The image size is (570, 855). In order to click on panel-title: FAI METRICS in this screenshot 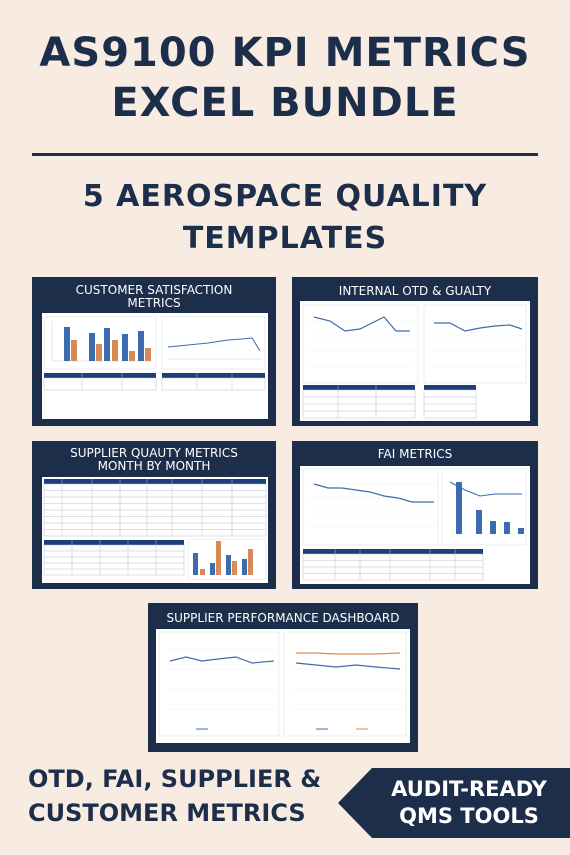, I will do `click(415, 454)`.